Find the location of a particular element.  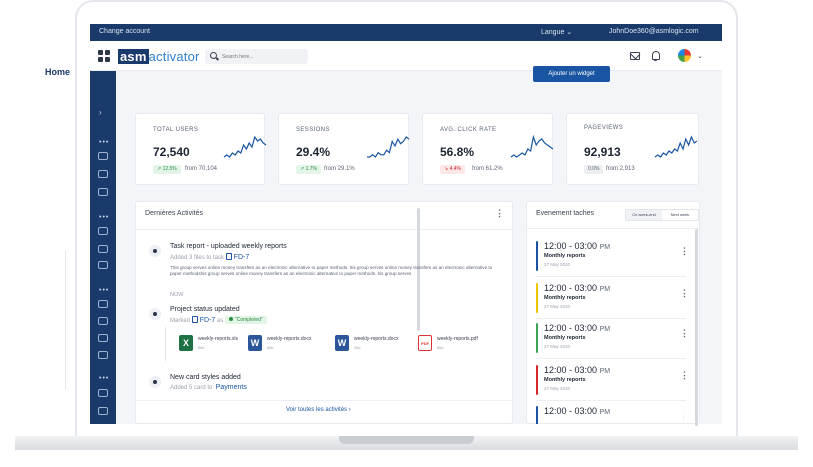

stat-change-badge: 0.0% is located at coordinates (594, 169).